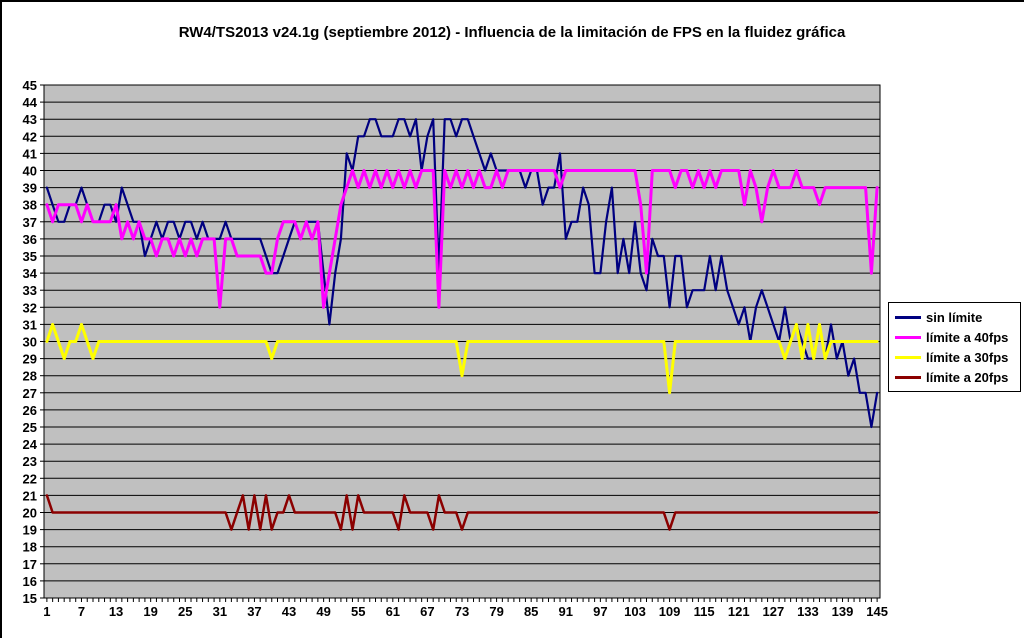 This screenshot has height=638, width=1024. What do you see at coordinates (46, 611) in the screenshot?
I see `x-axis-label: 1` at bounding box center [46, 611].